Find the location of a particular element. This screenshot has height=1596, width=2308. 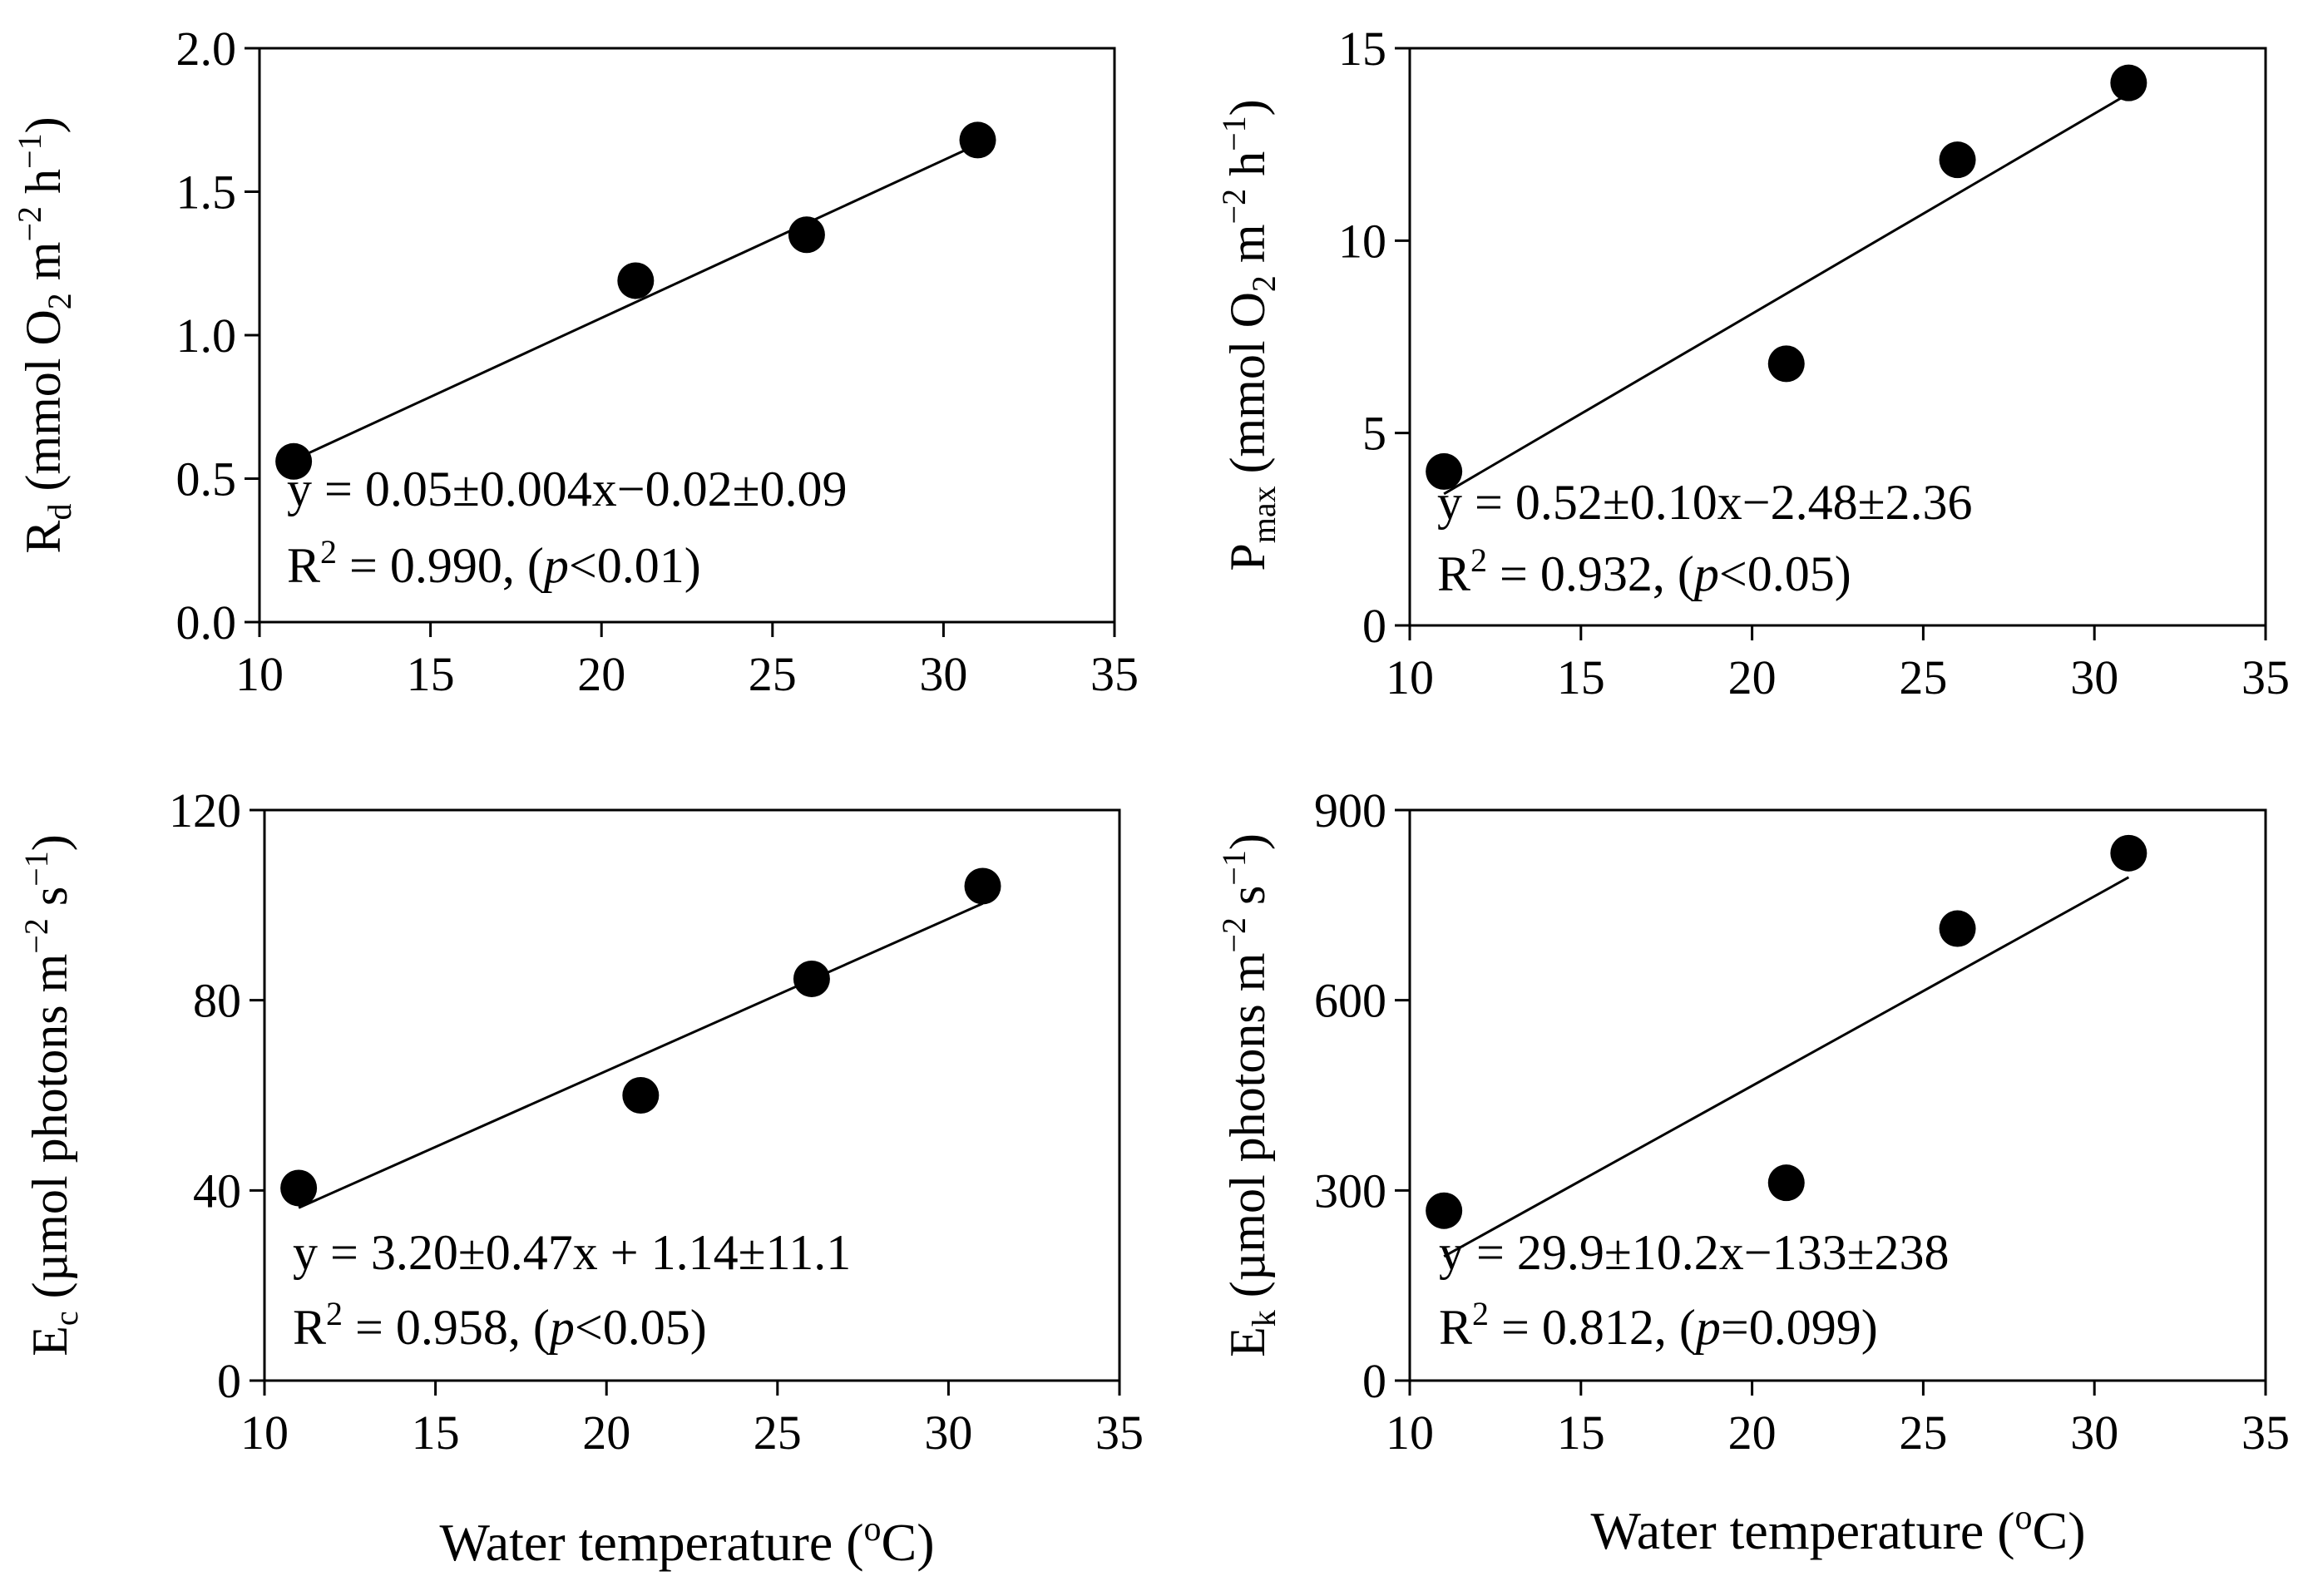

y-tick-label: 5 is located at coordinates (1374, 434).